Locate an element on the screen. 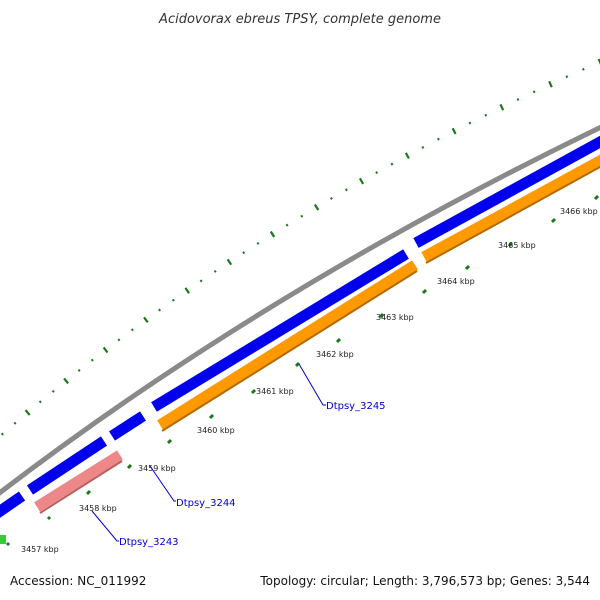 The image size is (600, 600). kbp-label: 3462 kbp is located at coordinates (335, 354).